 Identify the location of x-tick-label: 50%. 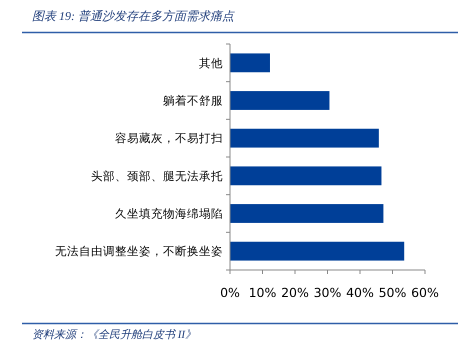
(392, 292).